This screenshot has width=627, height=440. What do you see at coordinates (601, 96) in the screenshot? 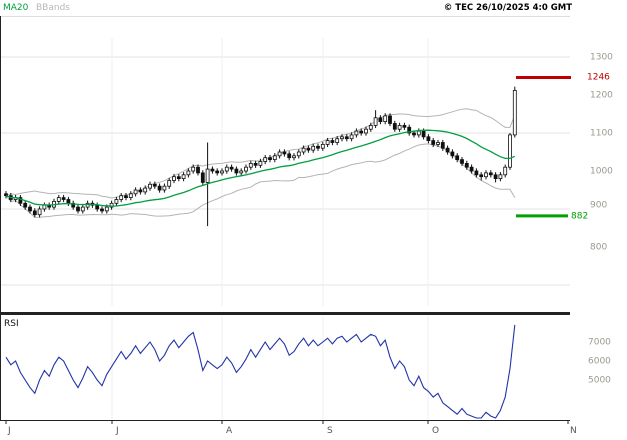
I see `svg-text: 1200` at bounding box center [601, 96].